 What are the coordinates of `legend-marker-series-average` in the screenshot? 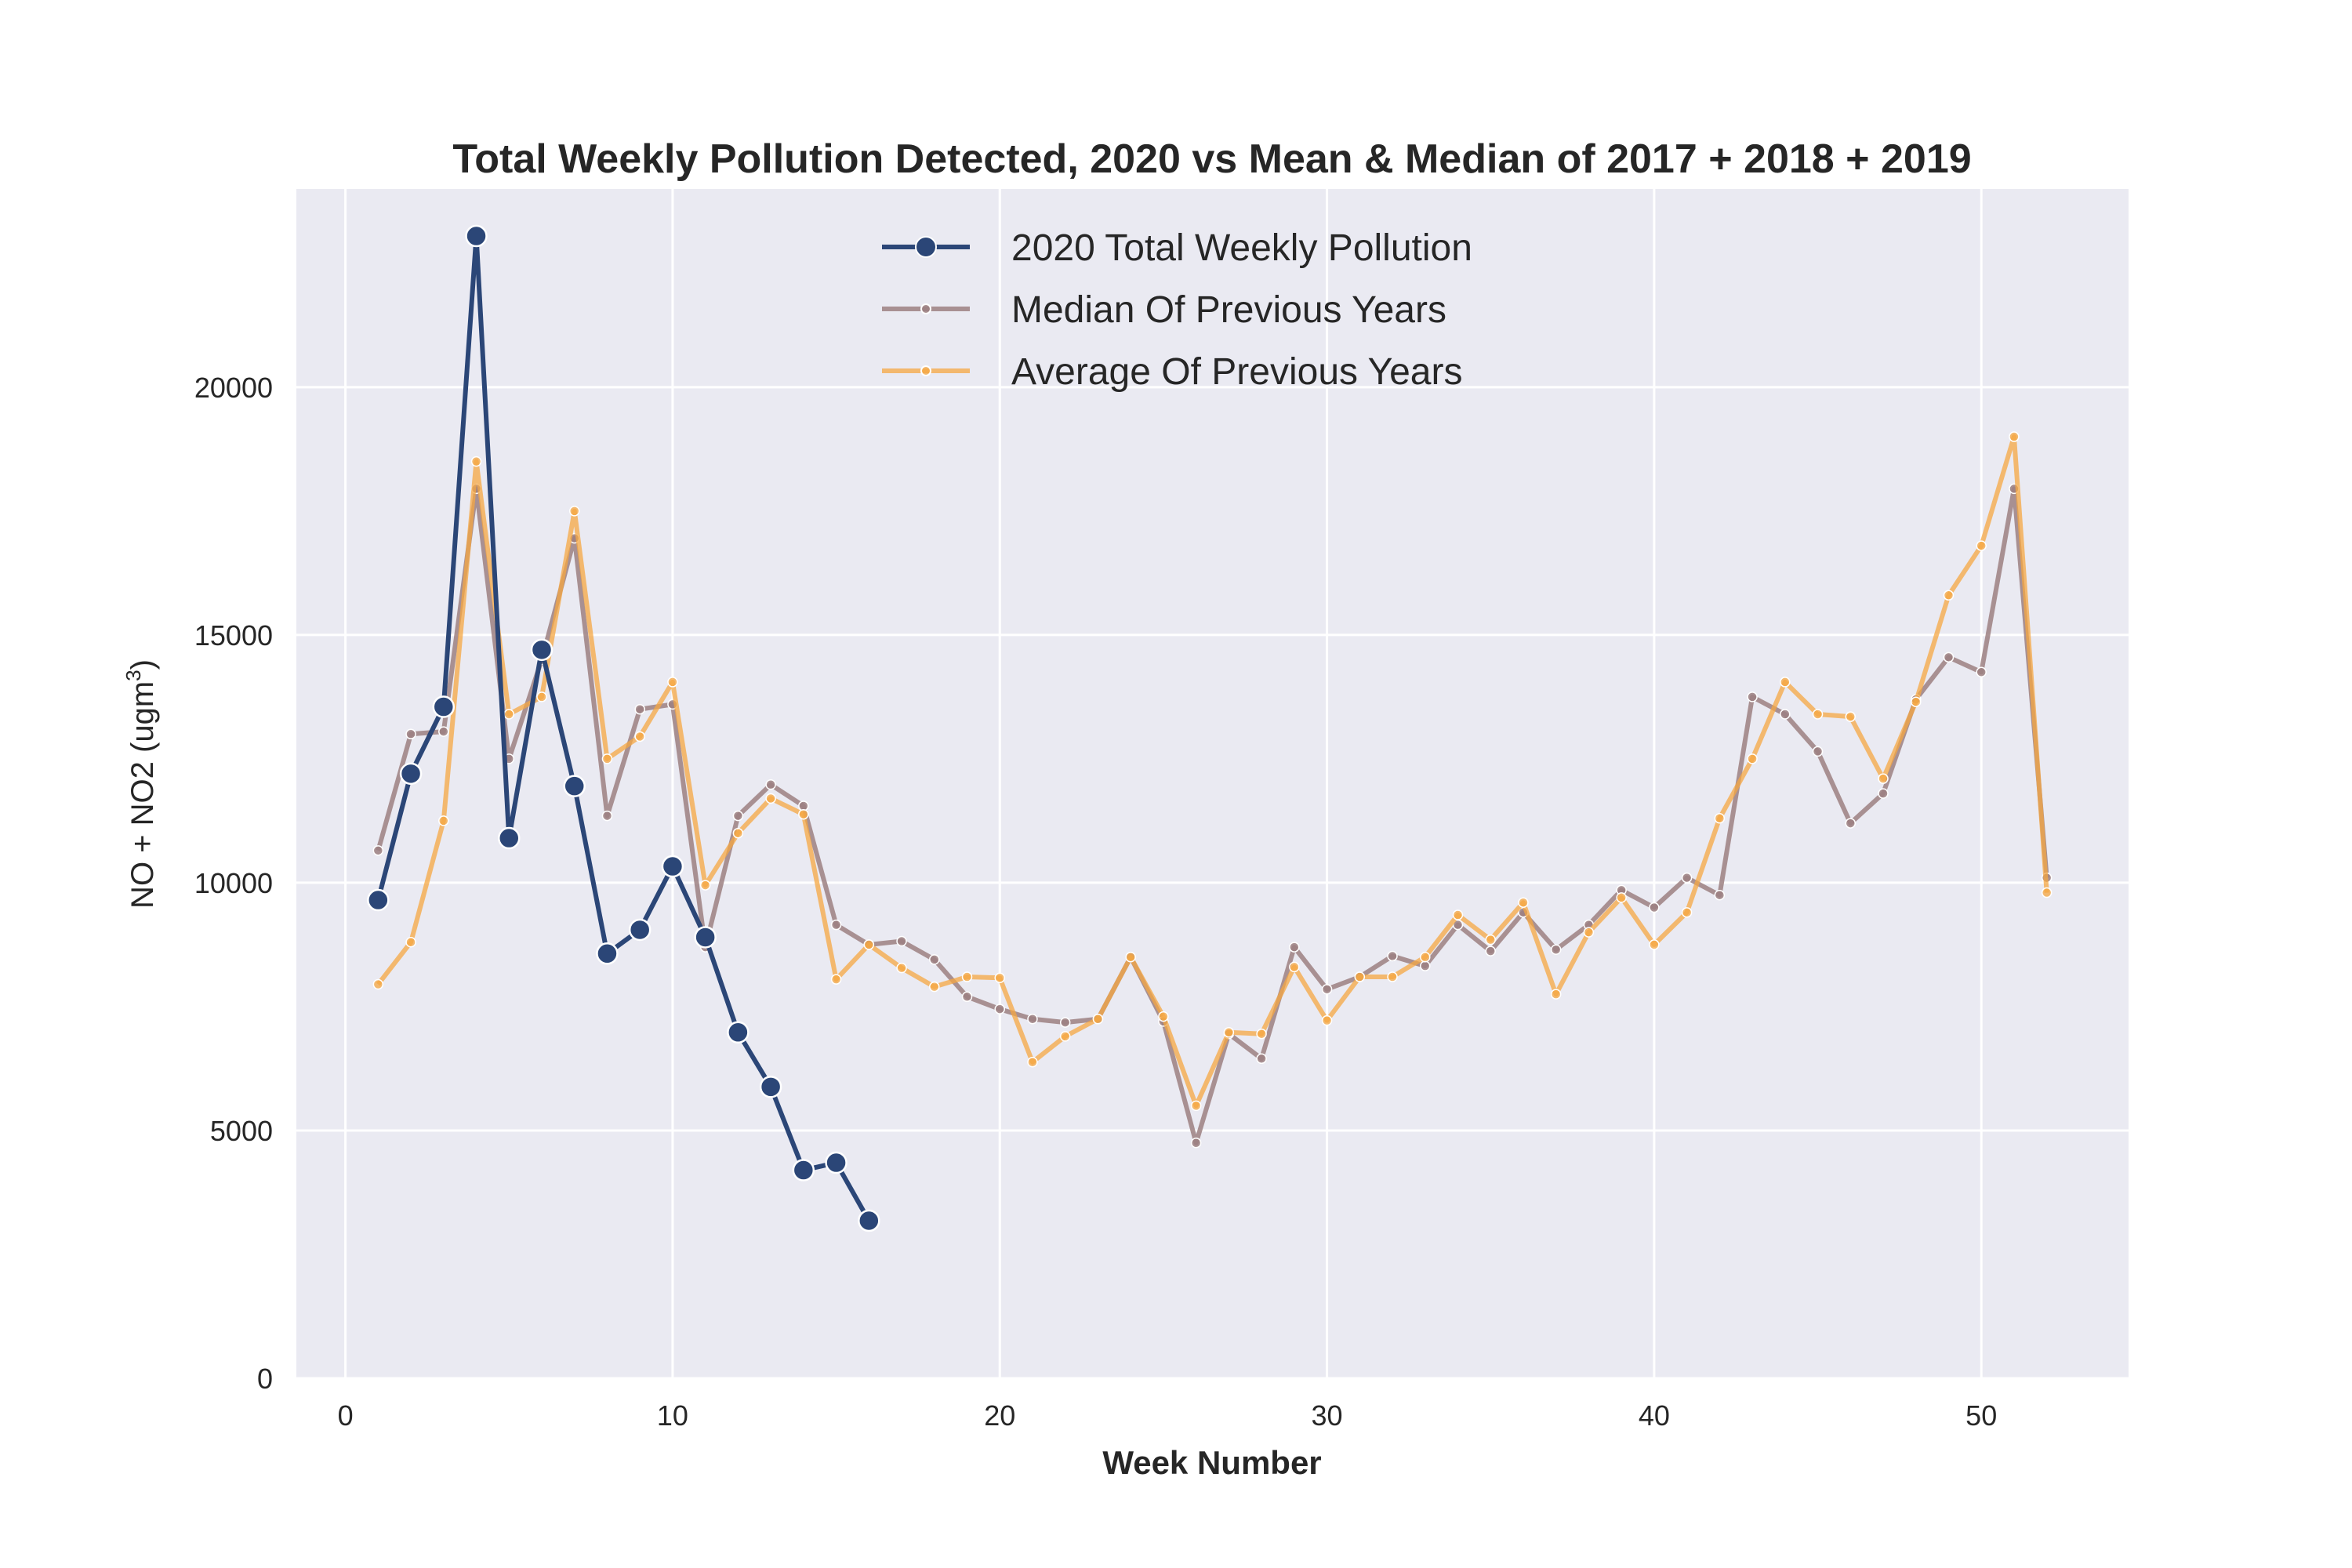 It's located at (926, 370).